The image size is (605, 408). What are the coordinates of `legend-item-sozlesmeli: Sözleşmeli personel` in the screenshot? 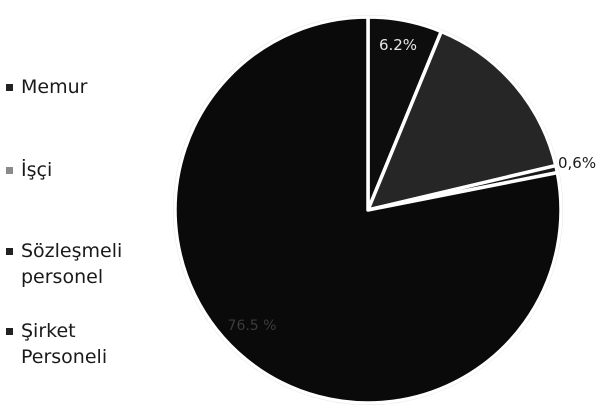 It's located at (64, 264).